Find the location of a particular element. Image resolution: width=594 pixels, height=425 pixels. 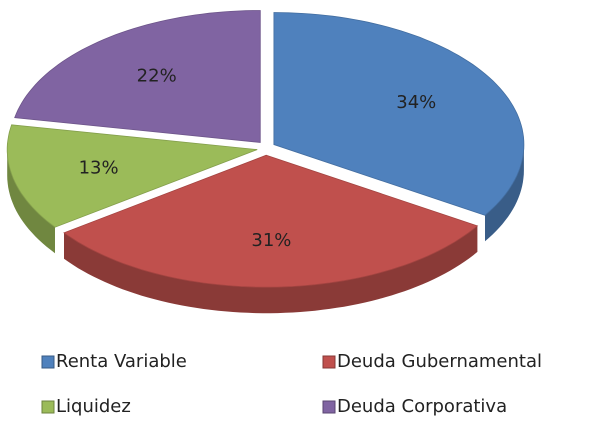

value-label: 31% is located at coordinates (271, 240).